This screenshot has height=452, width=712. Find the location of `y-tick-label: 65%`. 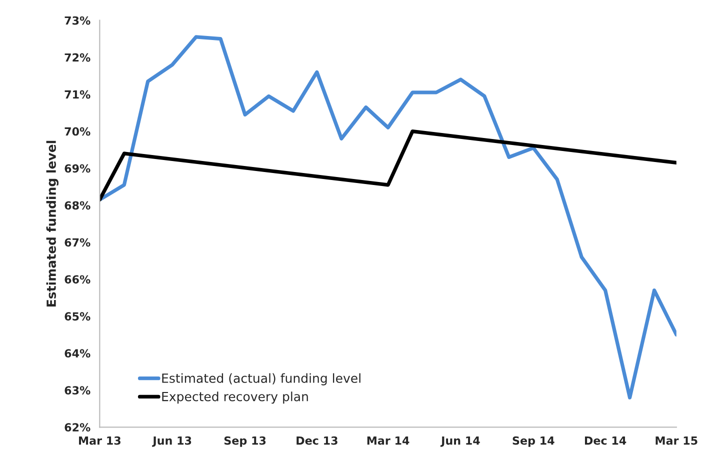

y-tick-label: 65% is located at coordinates (77, 316).